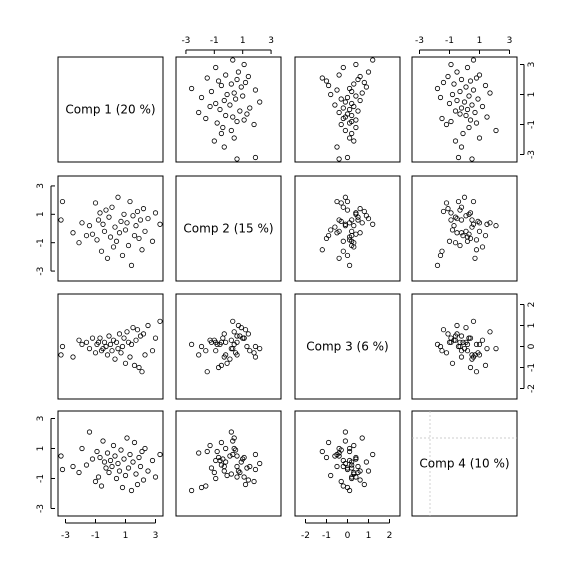  I want to click on left-tick-label: 1, so click(41, 449).